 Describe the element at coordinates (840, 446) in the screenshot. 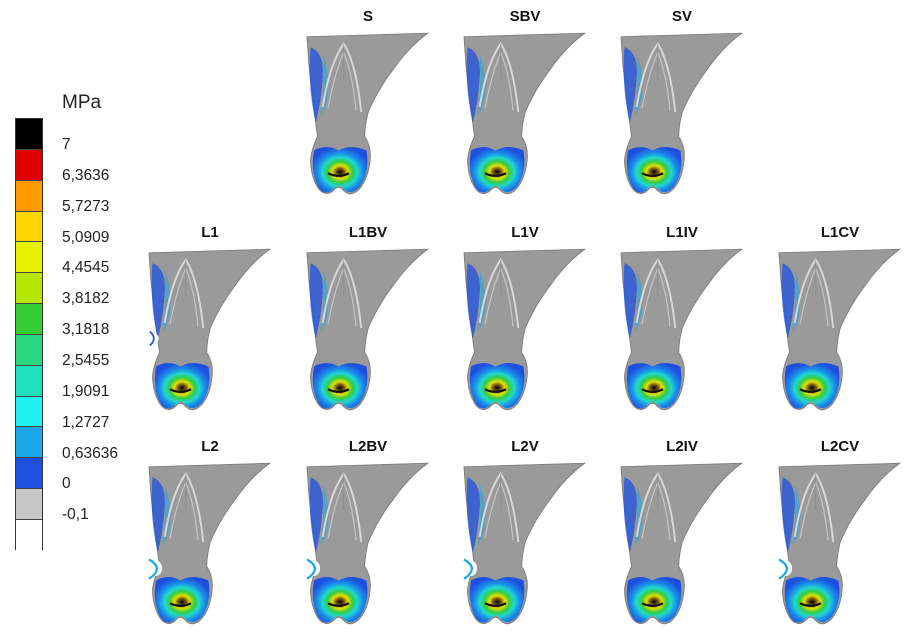

I see `model-title: L2CV` at that location.